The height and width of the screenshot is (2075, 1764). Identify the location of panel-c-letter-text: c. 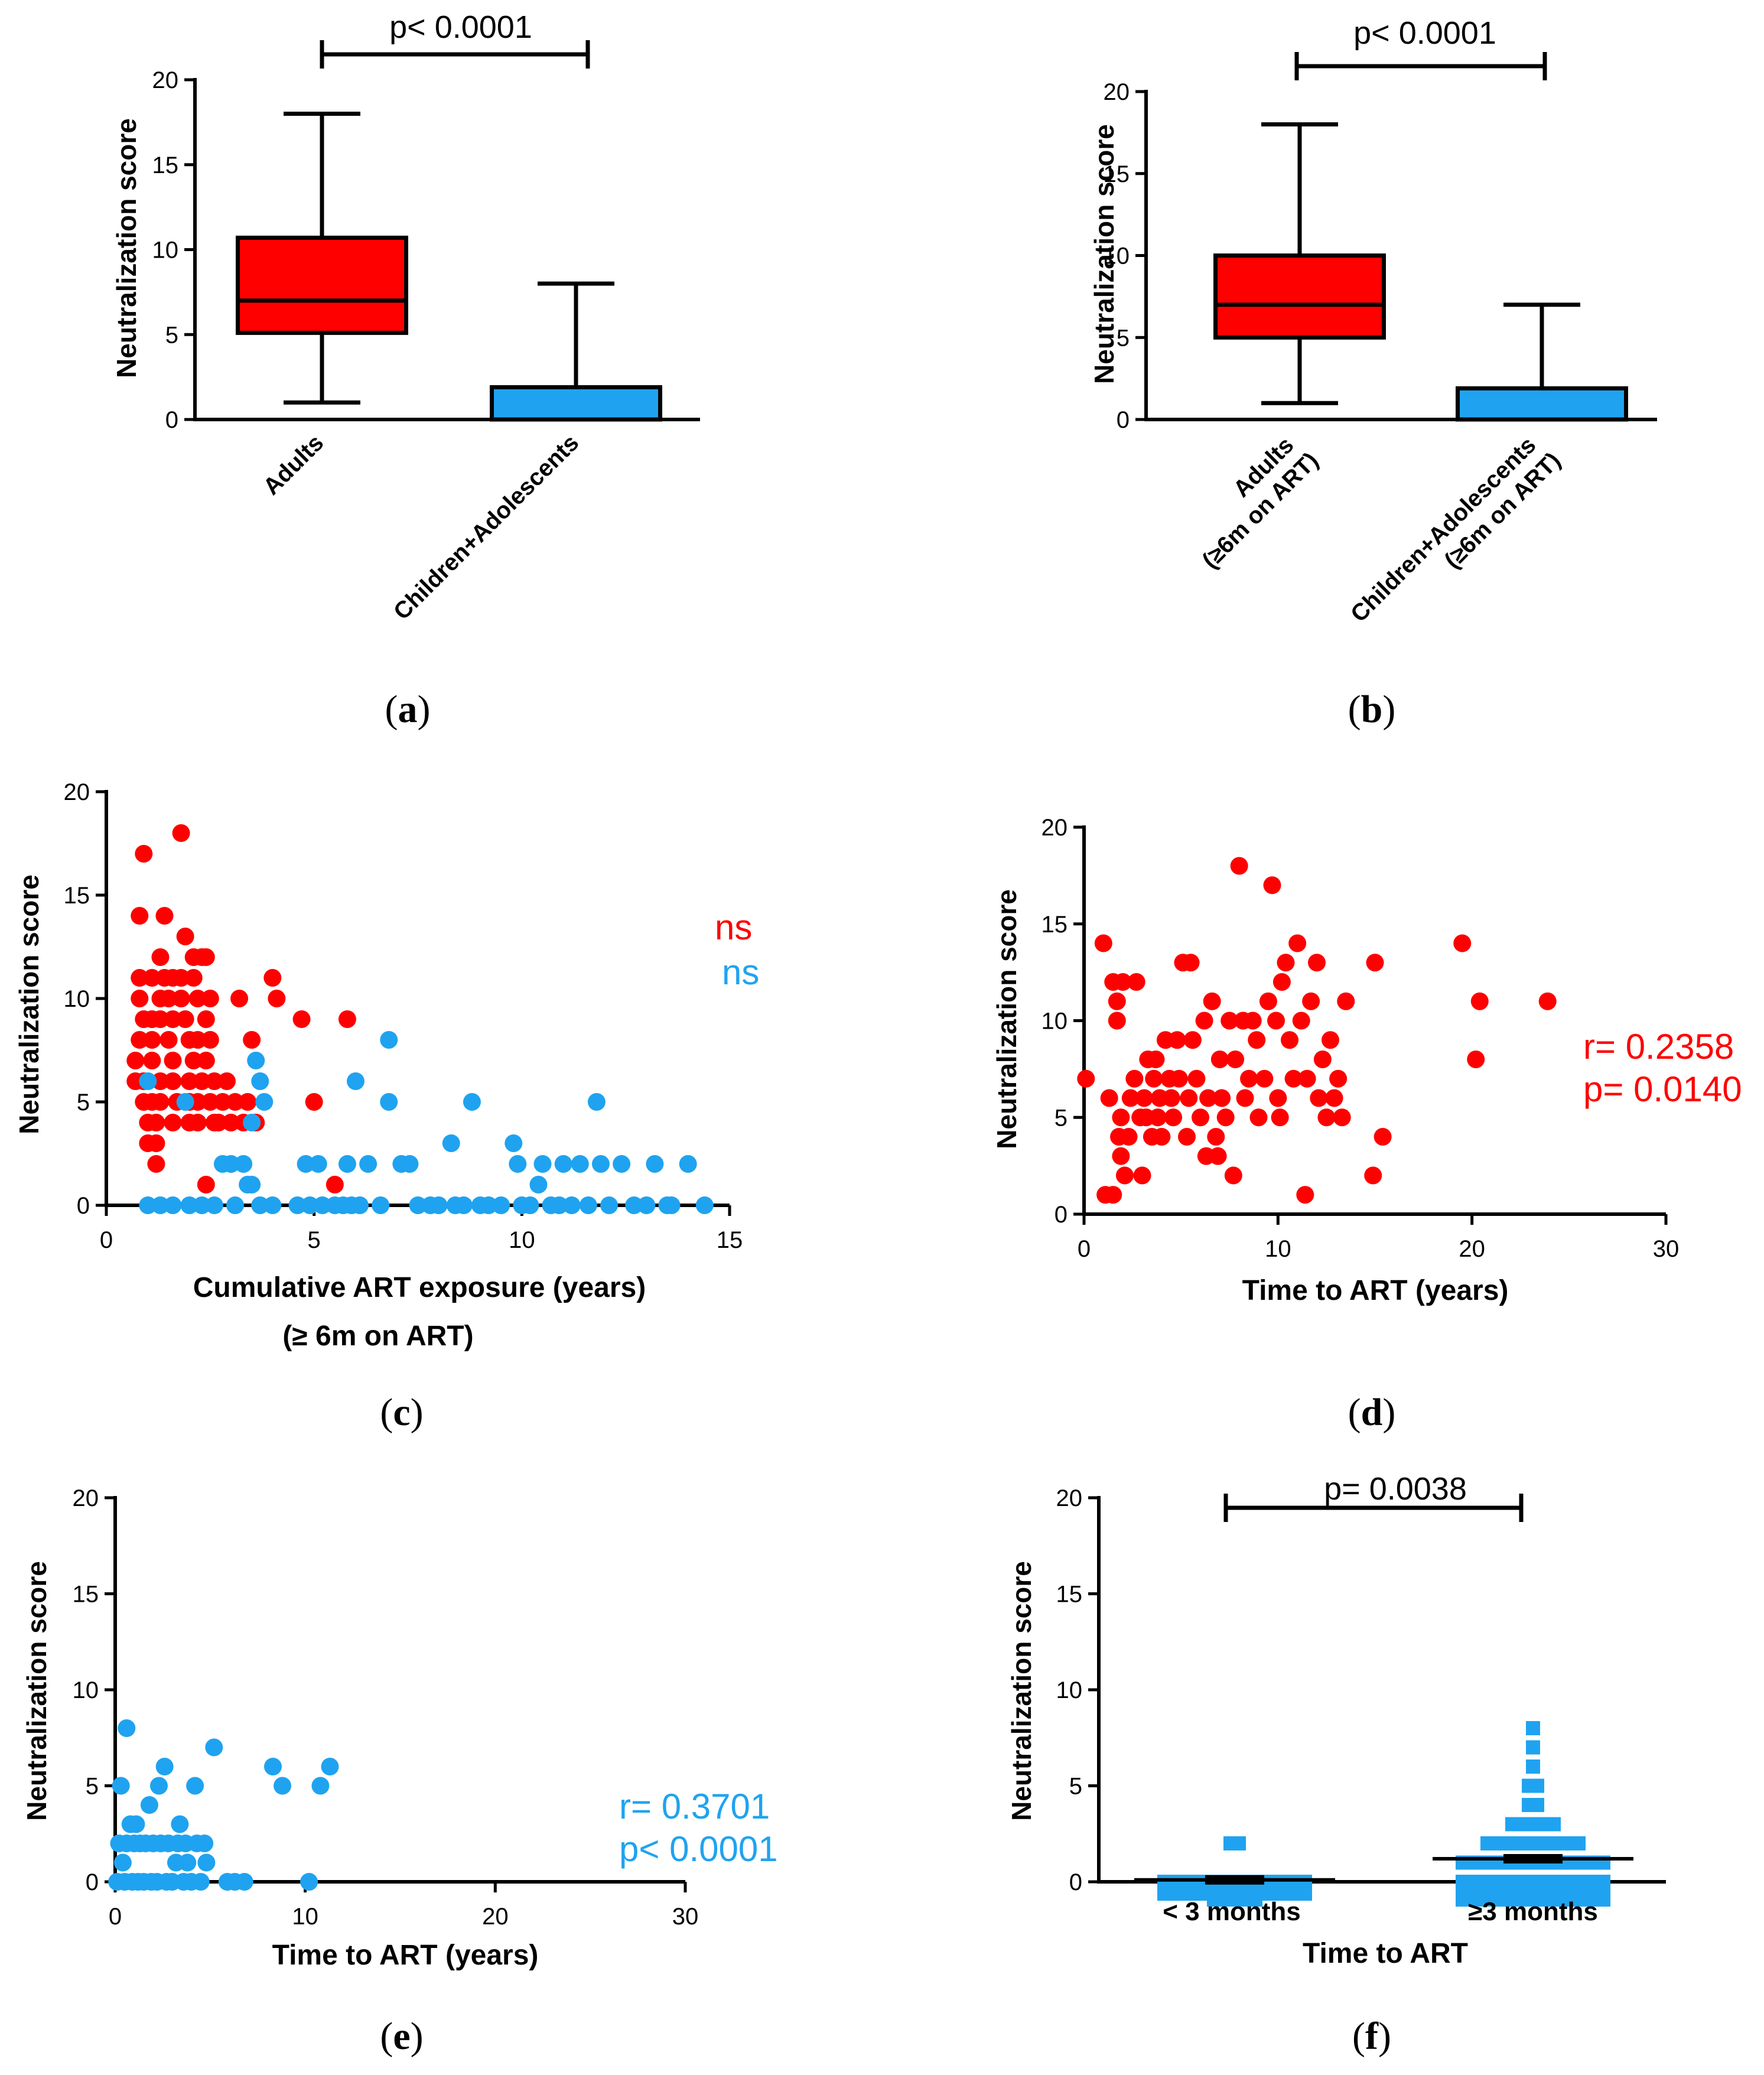
(401, 1412).